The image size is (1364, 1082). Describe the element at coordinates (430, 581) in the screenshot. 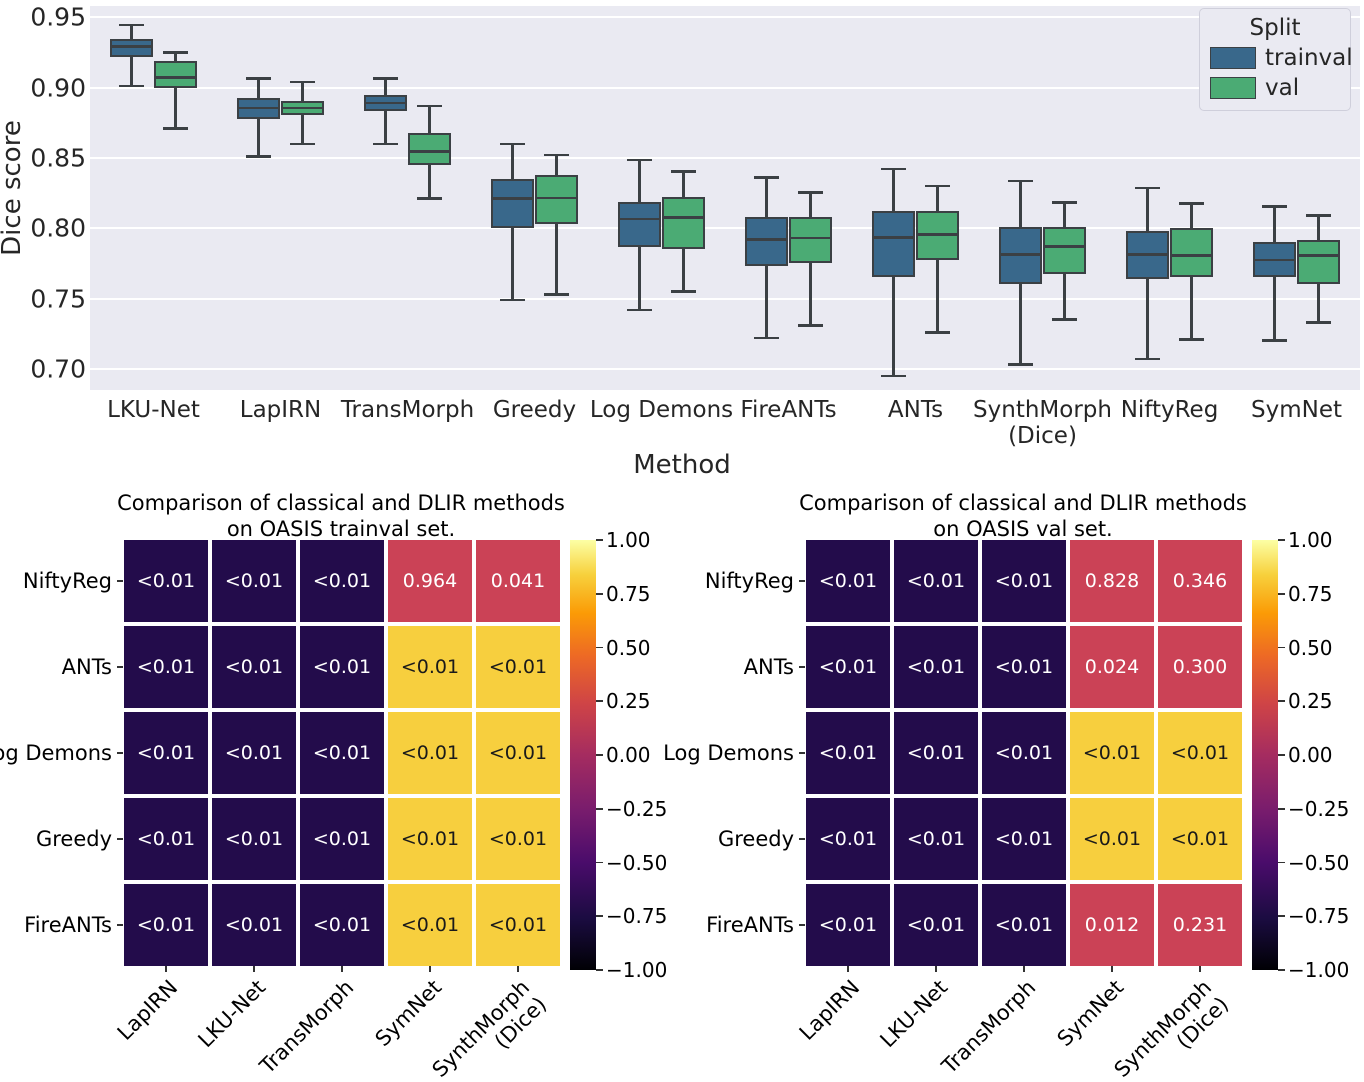

I see `heatmap-cell: 0.964` at that location.